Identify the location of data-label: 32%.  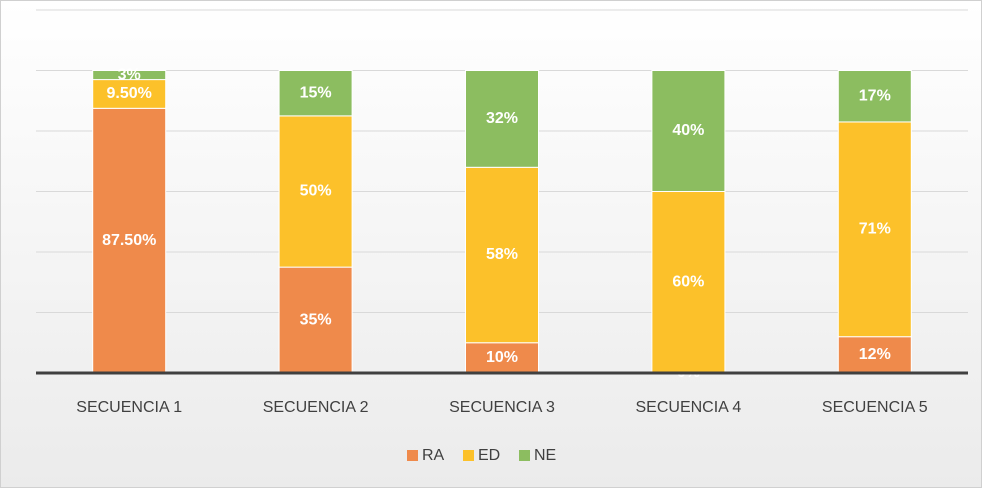
(502, 118).